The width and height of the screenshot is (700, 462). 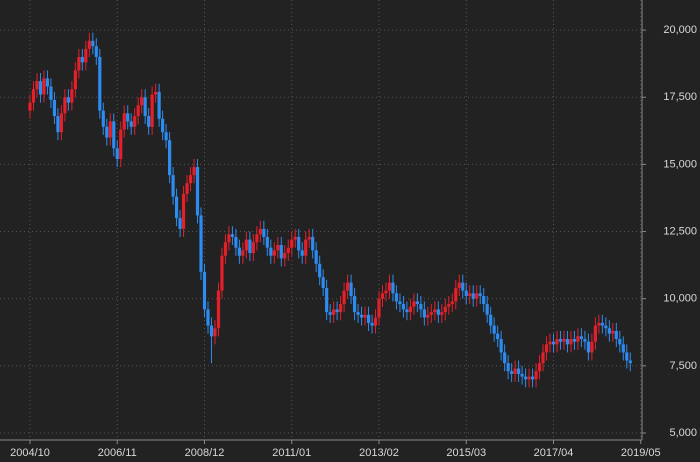 I want to click on x-tick-label: 2004/10, so click(x=30, y=453).